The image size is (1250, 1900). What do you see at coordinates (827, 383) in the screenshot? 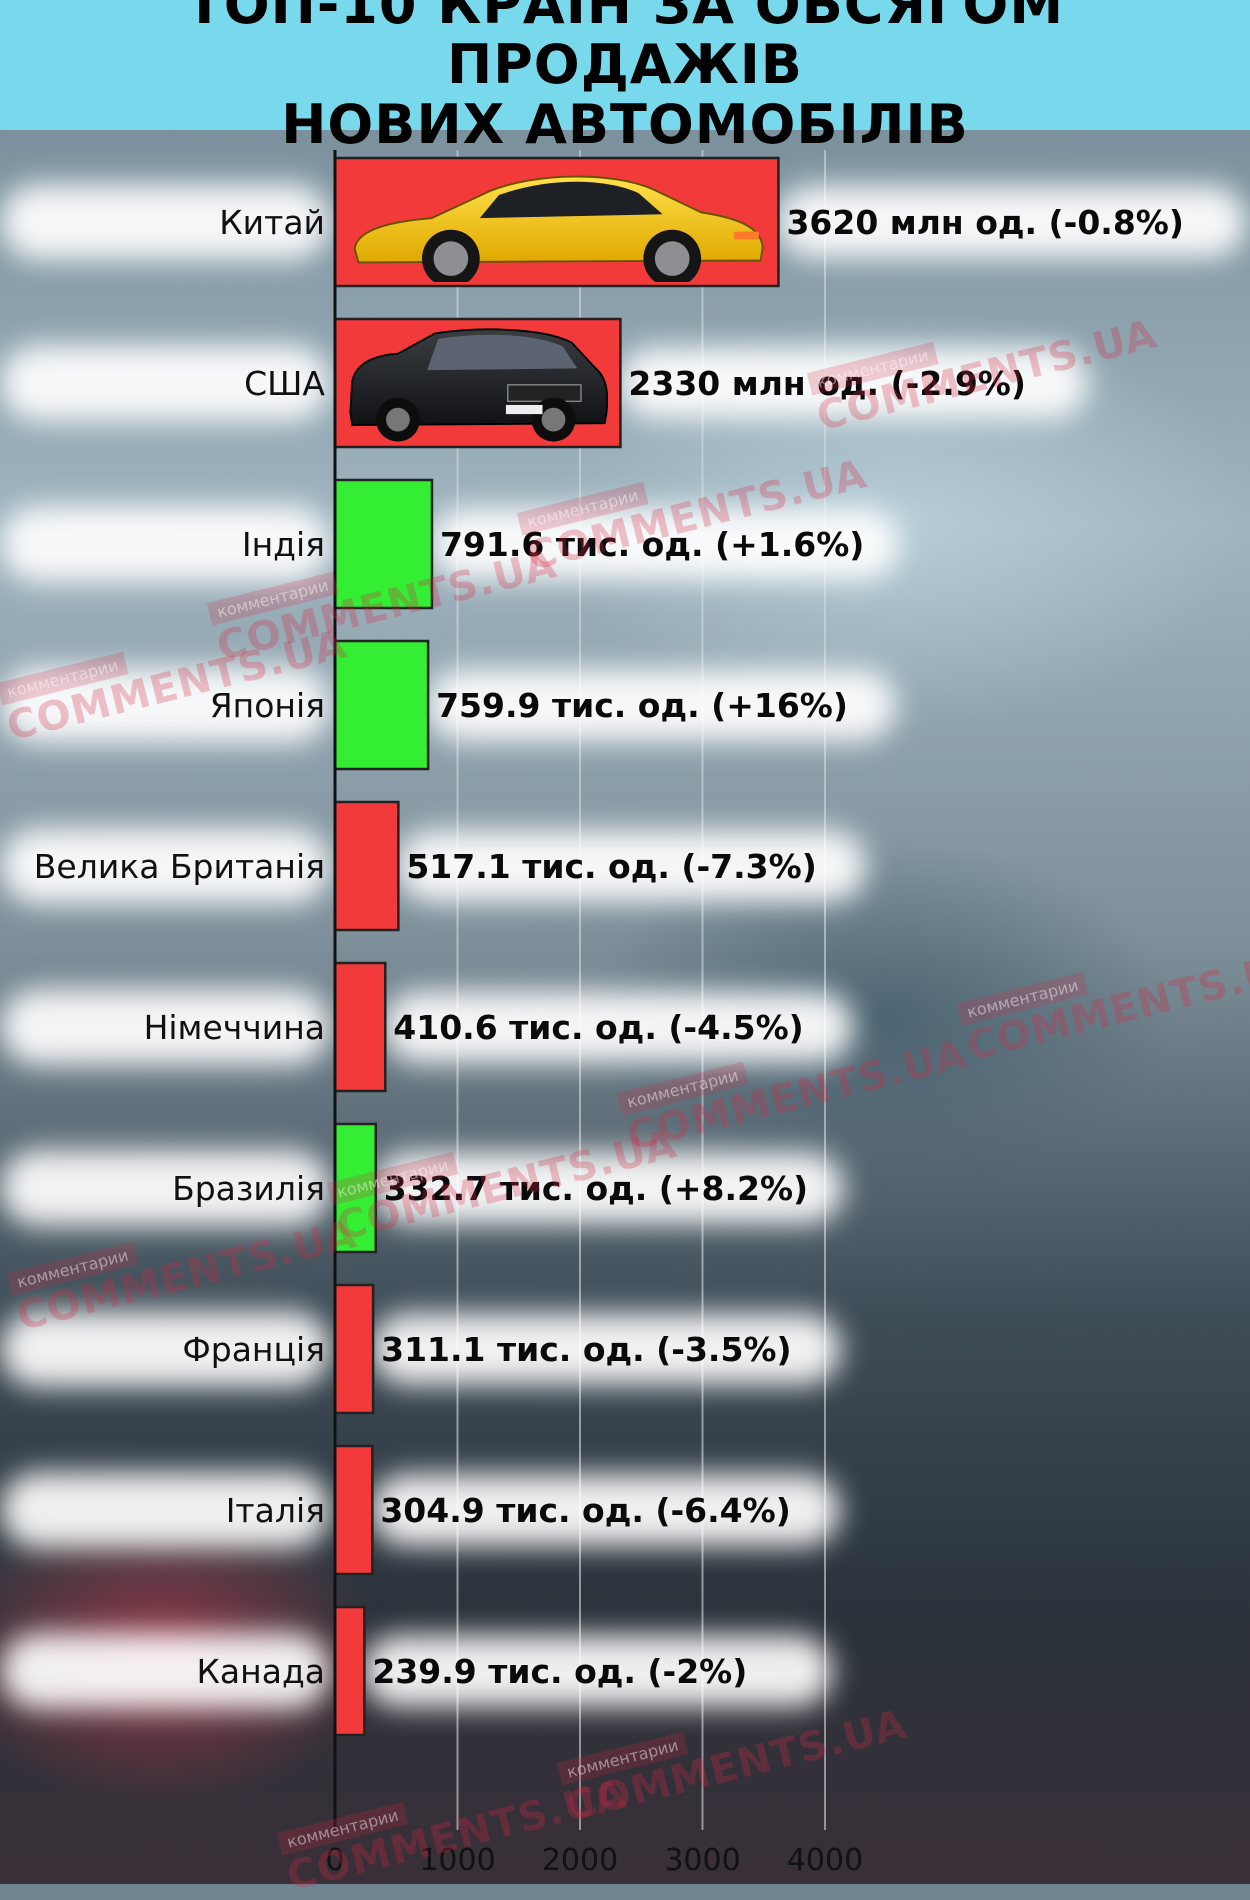
I see `value-label-2: 2330 млн од. (-2.9%)` at bounding box center [827, 383].